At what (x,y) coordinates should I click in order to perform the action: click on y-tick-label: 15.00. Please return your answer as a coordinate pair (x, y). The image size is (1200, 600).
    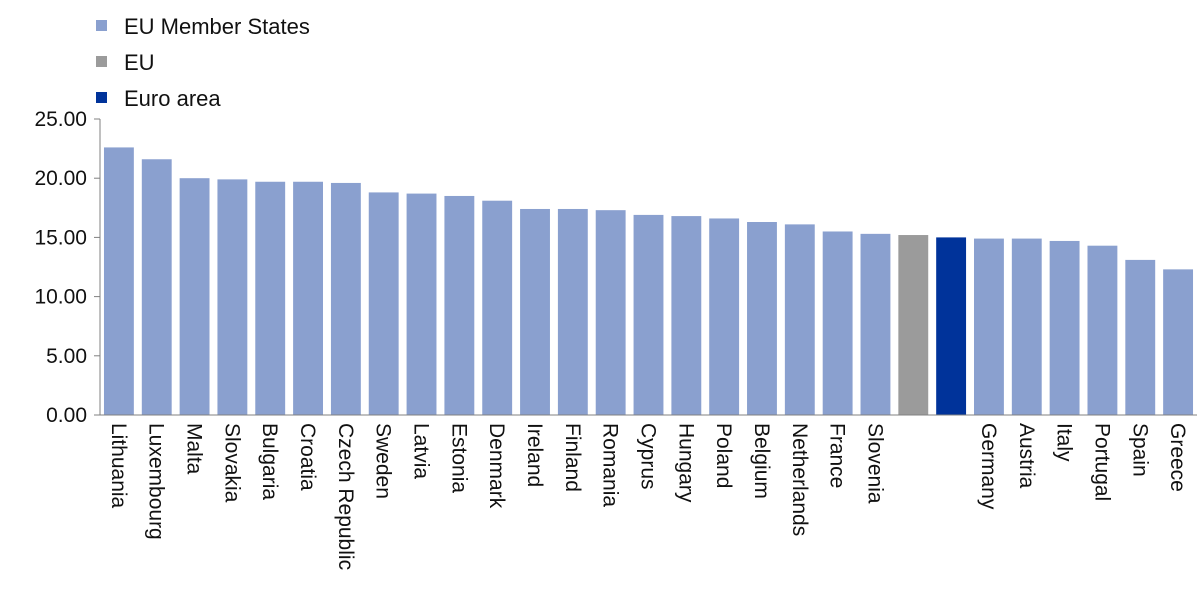
    Looking at the image, I should click on (60, 237).